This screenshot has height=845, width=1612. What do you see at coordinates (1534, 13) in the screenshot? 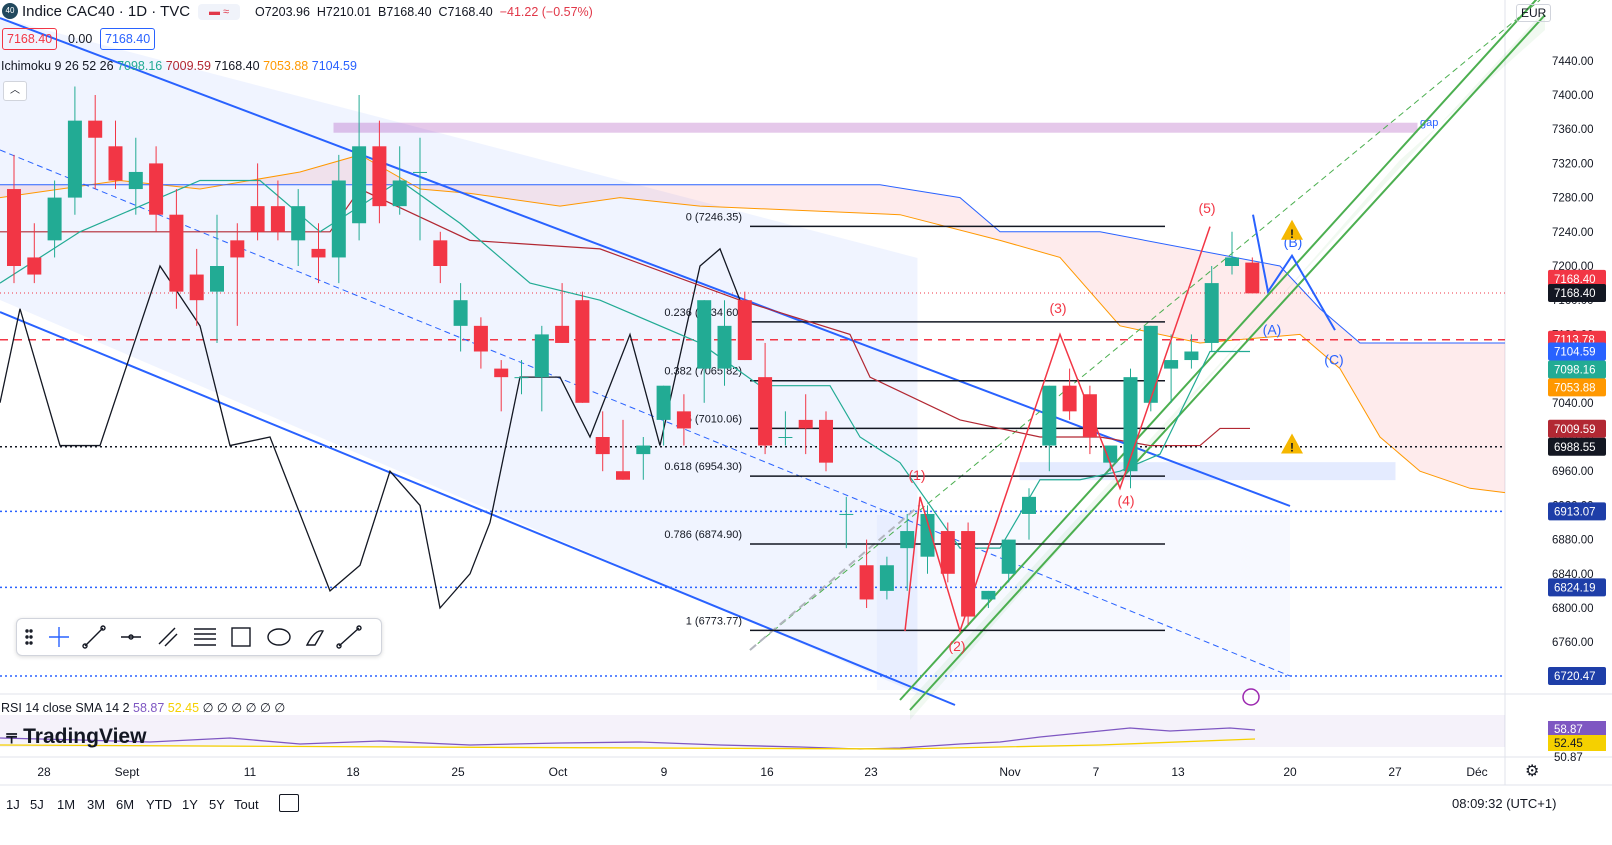
I see `currency-selector: EUR` at bounding box center [1534, 13].